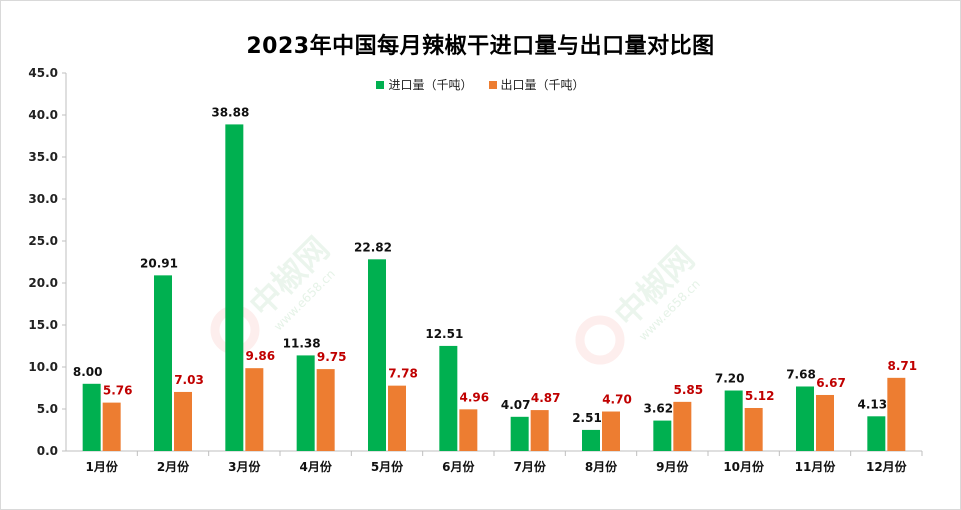 This screenshot has width=961, height=510. Describe the element at coordinates (43, 73) in the screenshot. I see `y-tick-label: 45.0` at that location.